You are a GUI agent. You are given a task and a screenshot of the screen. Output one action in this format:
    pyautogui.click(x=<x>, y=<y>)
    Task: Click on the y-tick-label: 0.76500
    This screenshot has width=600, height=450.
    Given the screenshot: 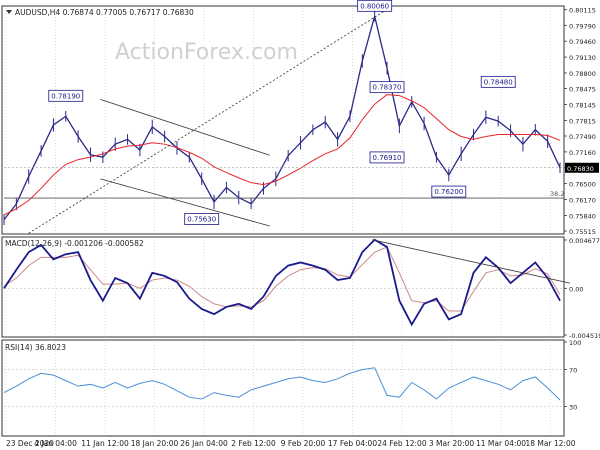 What is the action you would take?
    pyautogui.click(x=582, y=185)
    